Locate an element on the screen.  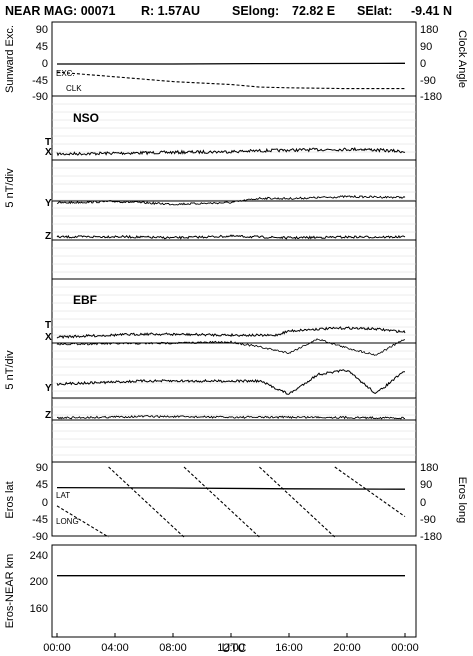
ylabel-clock: Clock Angle is located at coordinates (462, 59).